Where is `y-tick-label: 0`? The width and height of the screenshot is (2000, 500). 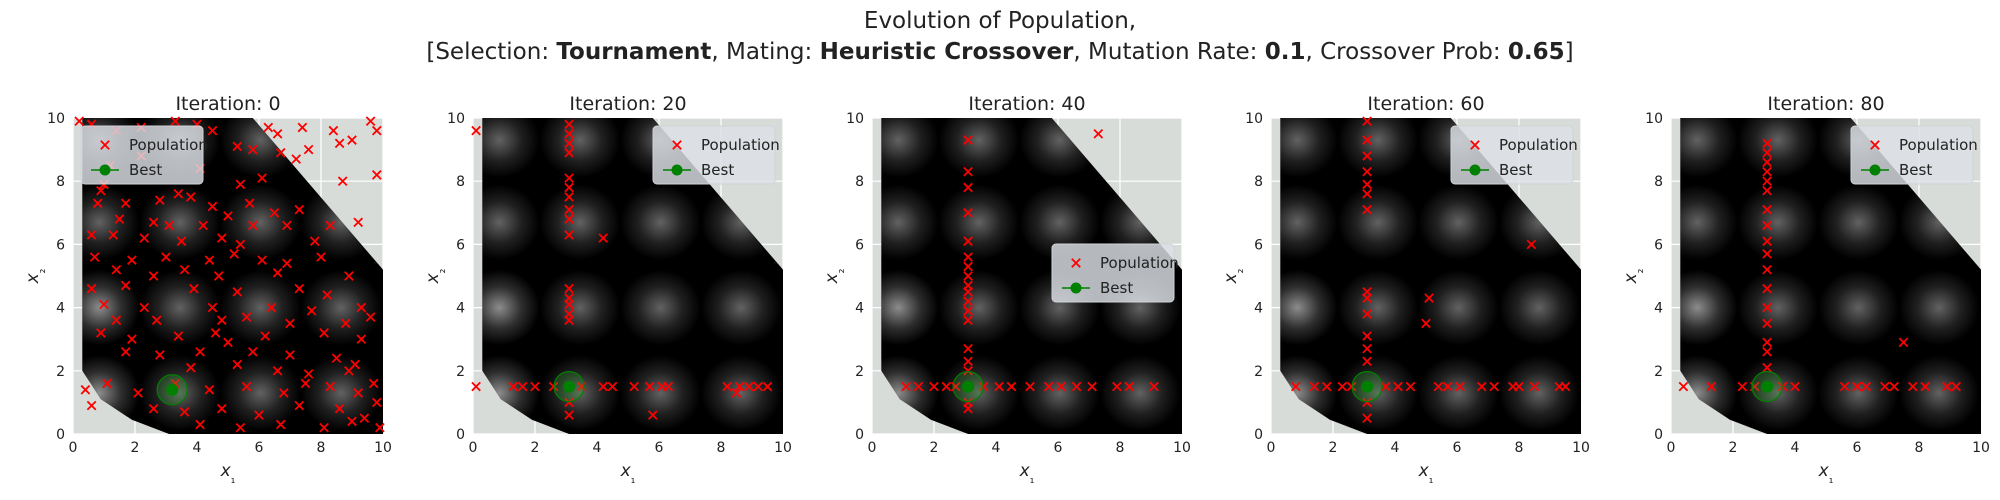
y-tick-label: 0 is located at coordinates (1658, 435).